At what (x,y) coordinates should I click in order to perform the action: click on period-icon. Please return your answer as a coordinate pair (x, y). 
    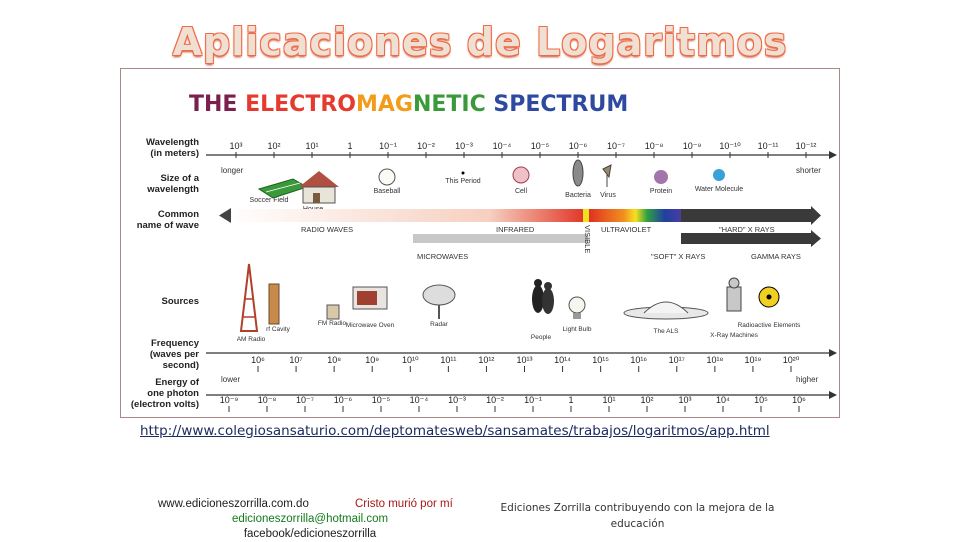
    Looking at the image, I should click on (463, 173).